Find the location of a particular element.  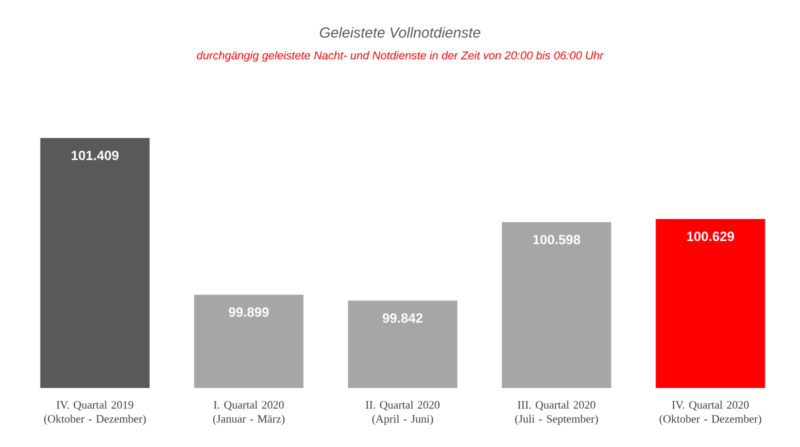

x-tick-label: III. Quartal 2020 (Juli - September) is located at coordinates (556, 412).